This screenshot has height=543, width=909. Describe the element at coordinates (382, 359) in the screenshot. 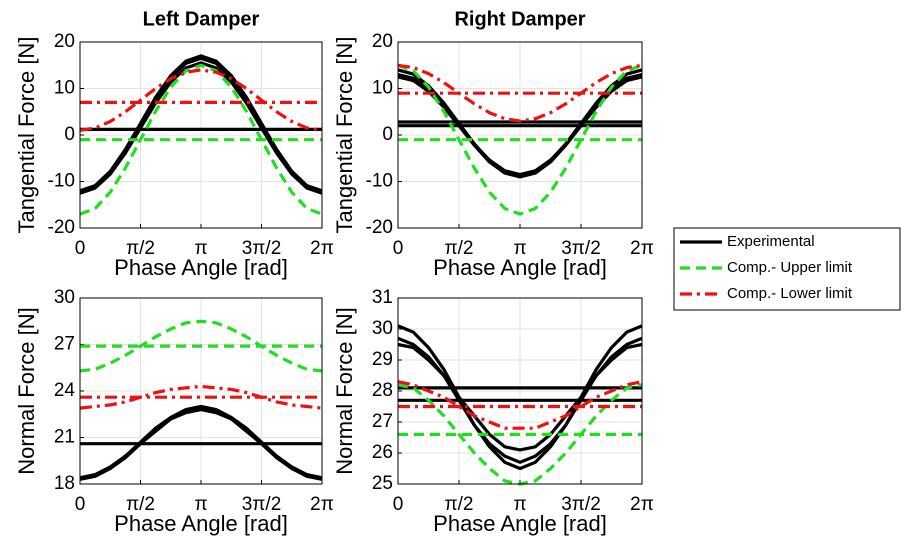

I see `y-tick-label: 29` at that location.